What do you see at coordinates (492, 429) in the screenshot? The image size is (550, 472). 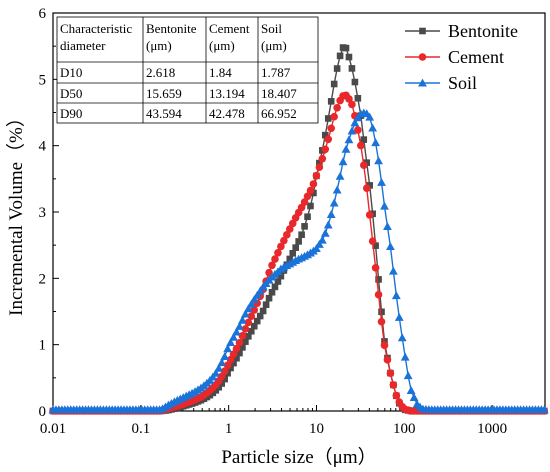 I see `x-tick-label: 1000` at bounding box center [492, 429].